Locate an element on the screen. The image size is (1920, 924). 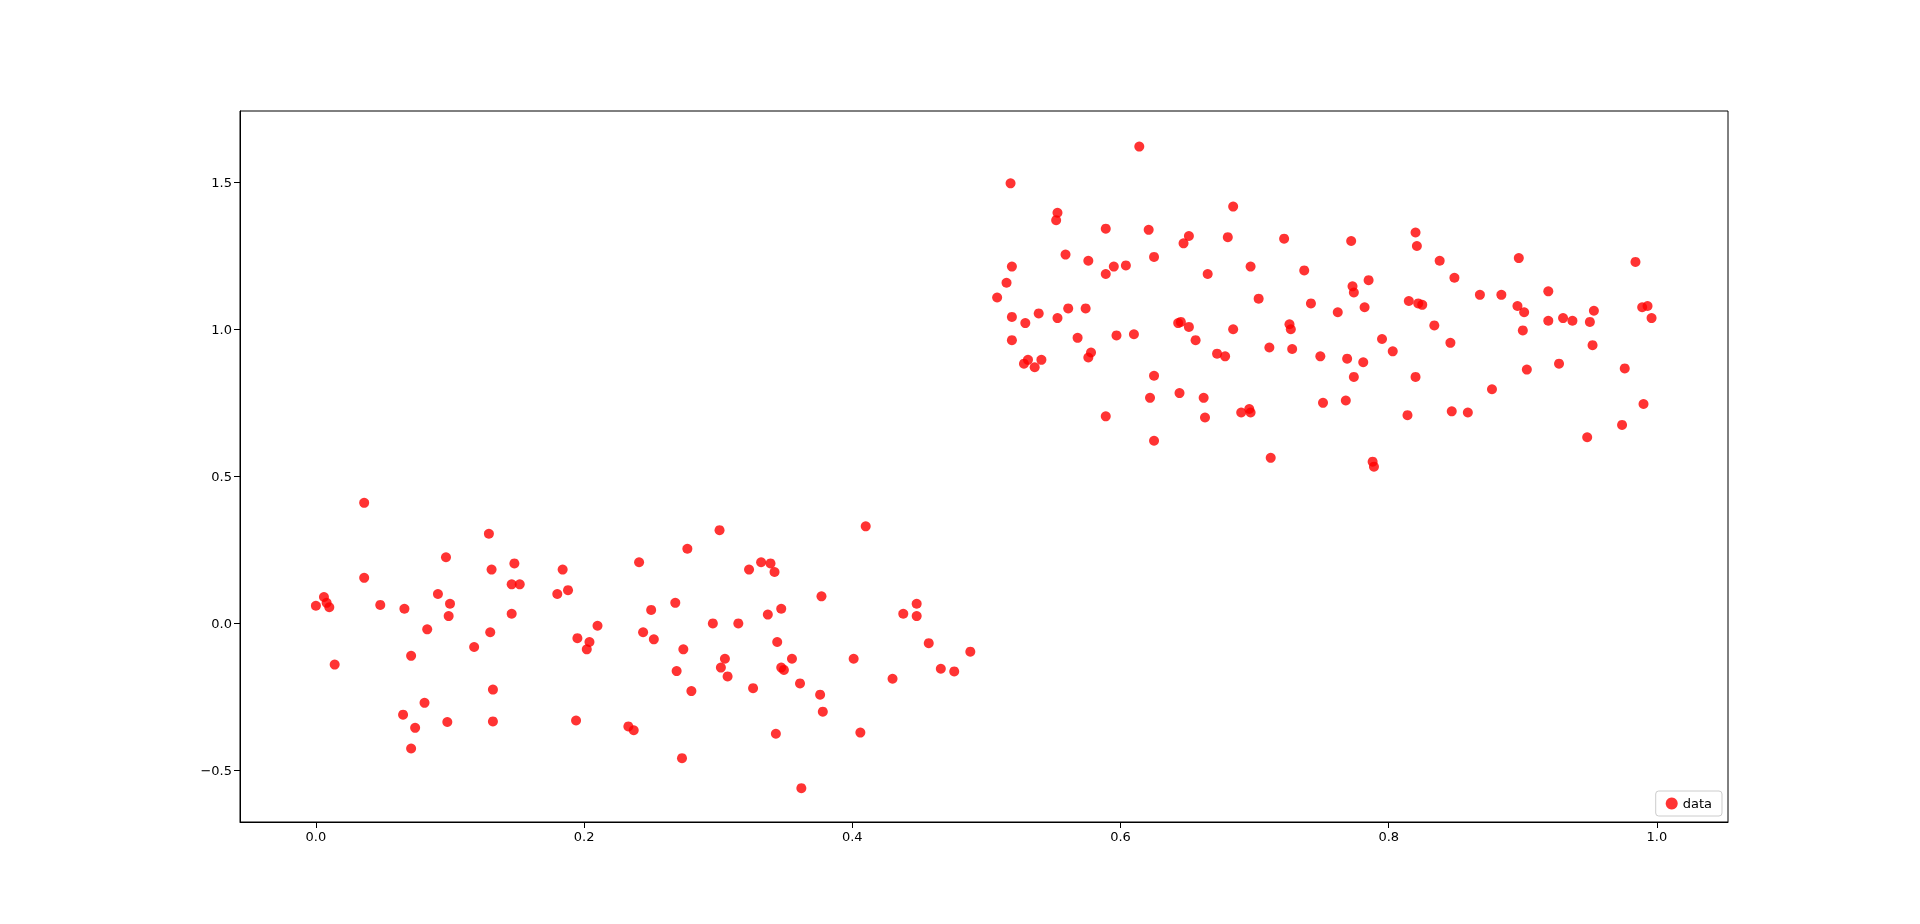
x-tick-label: 0.6 is located at coordinates (1120, 836).